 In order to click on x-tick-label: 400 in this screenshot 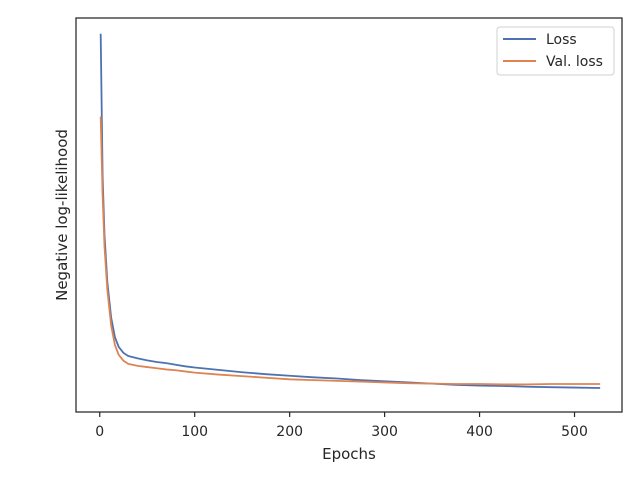, I will do `click(479, 432)`.